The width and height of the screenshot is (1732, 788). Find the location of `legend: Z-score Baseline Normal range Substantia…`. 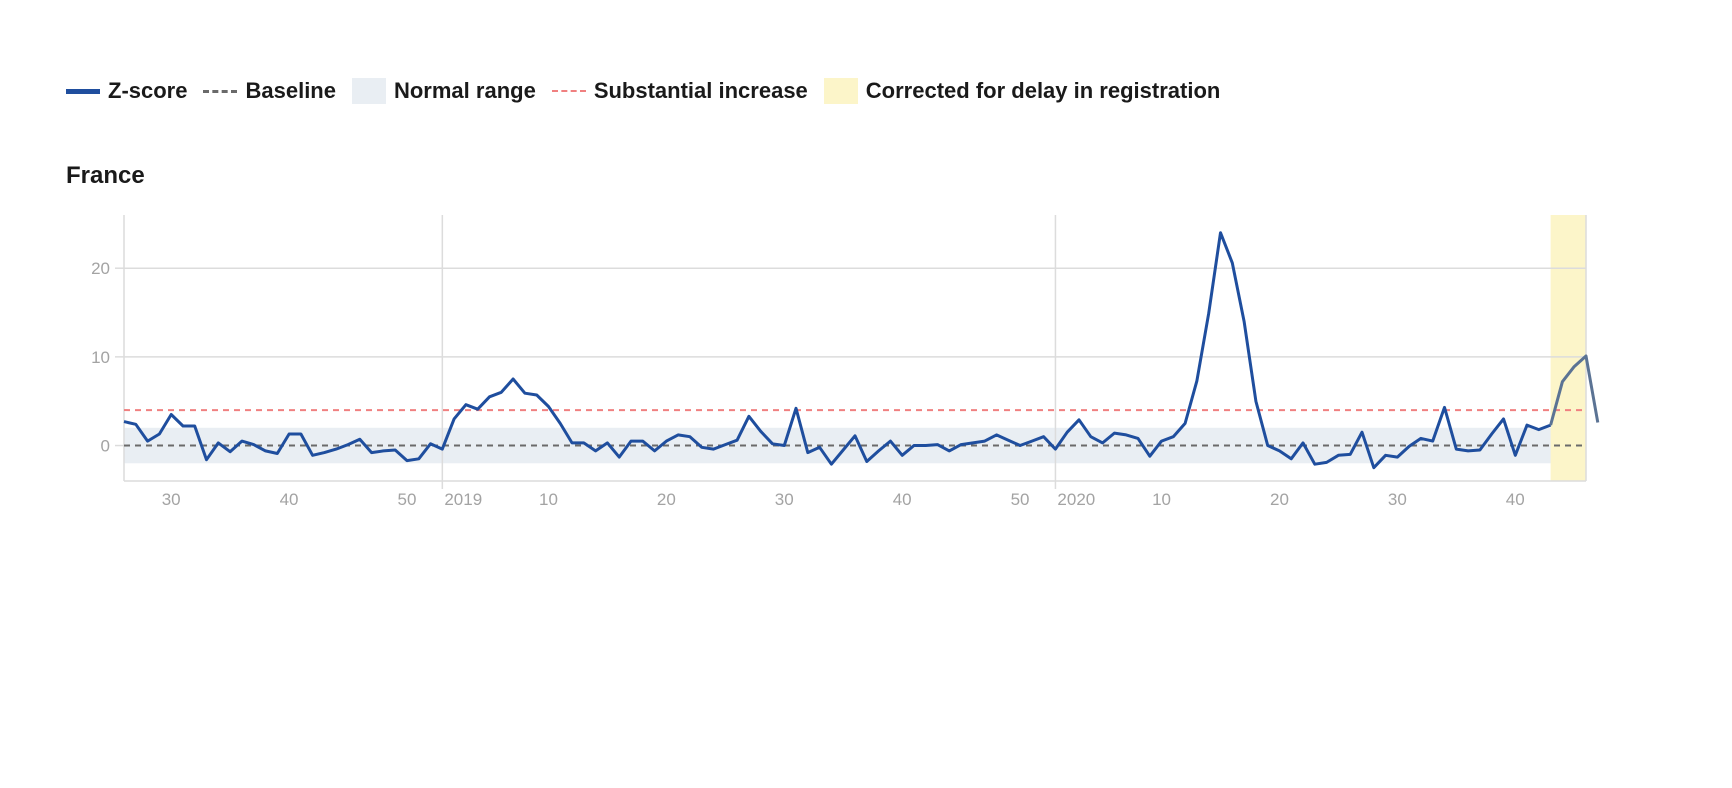

legend: Z-score Baseline Normal range Substantia… is located at coordinates (651, 91).